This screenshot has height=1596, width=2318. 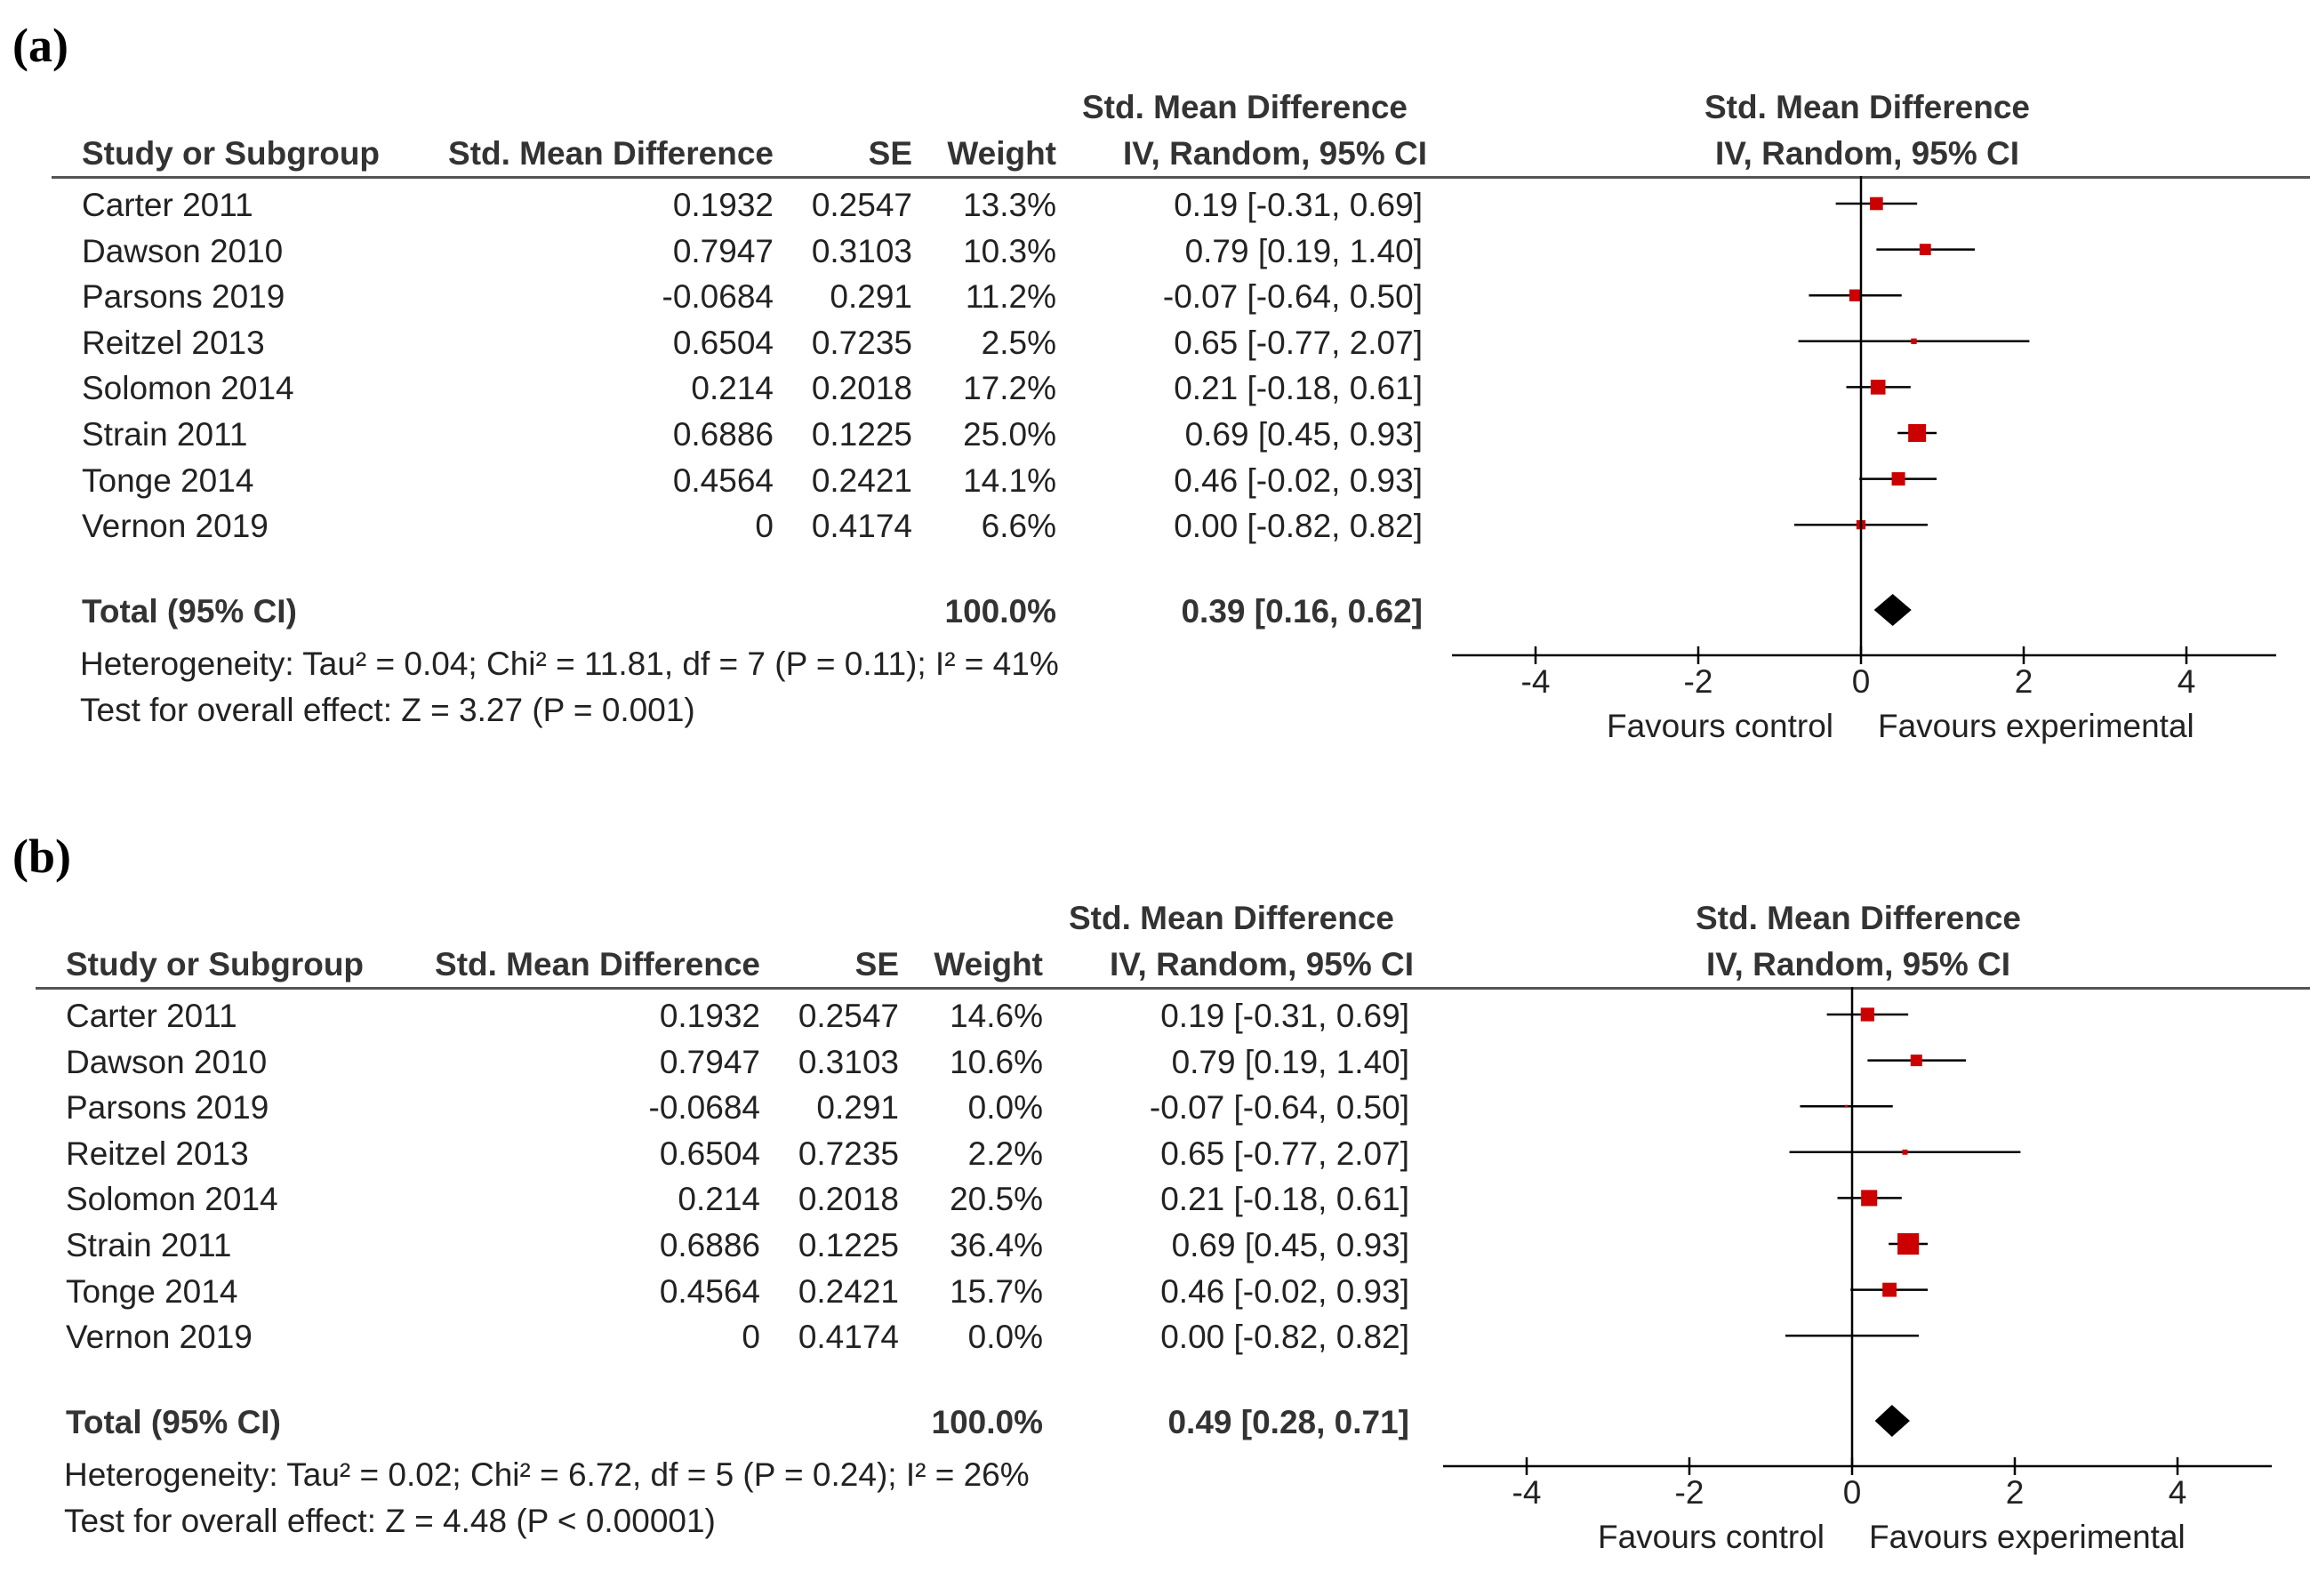 I want to click on forest-plot-area: -4 -2 0 2 4, so click(x=1864, y=438).